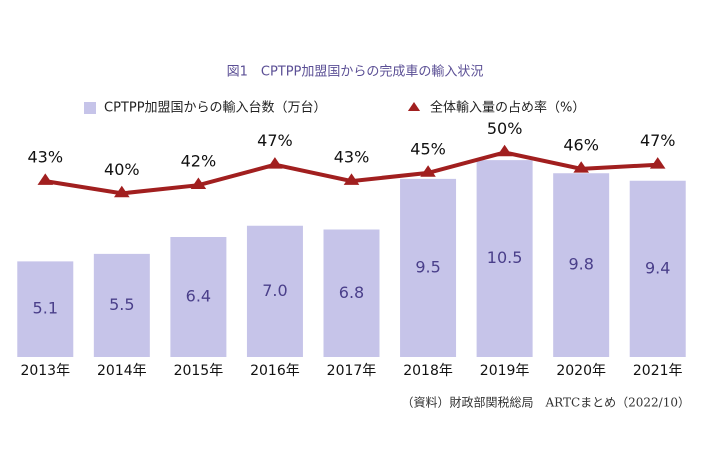 The height and width of the screenshot is (474, 710). I want to click on bar-value-label: 9.8, so click(580, 264).